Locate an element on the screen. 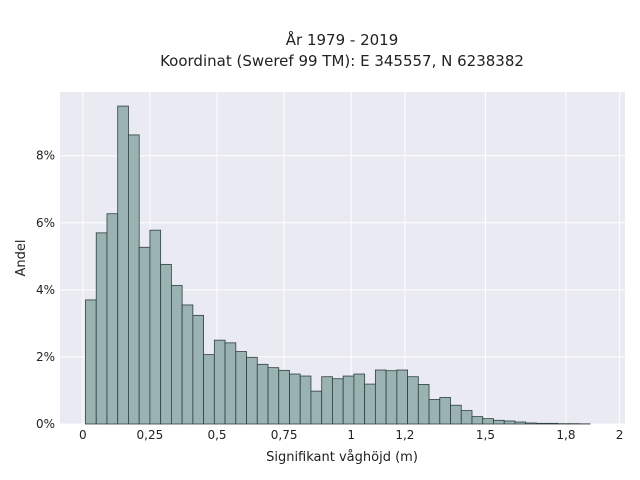 The height and width of the screenshot is (480, 640). x-axis-label: Signifikant våghöjd (m) is located at coordinates (342, 457).